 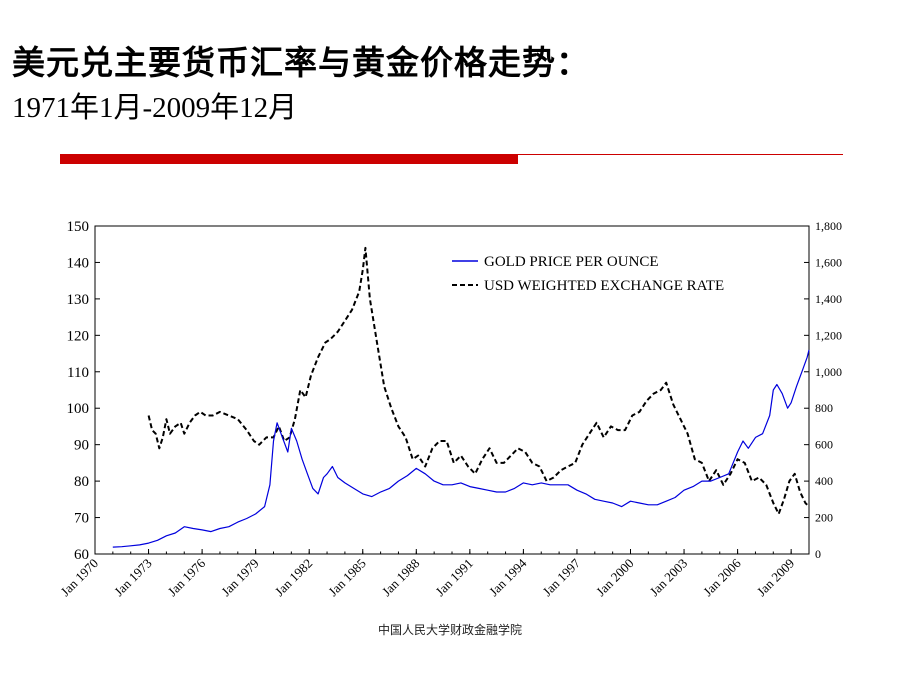 What do you see at coordinates (824, 518) in the screenshot?
I see `right-tick-label: 200` at bounding box center [824, 518].